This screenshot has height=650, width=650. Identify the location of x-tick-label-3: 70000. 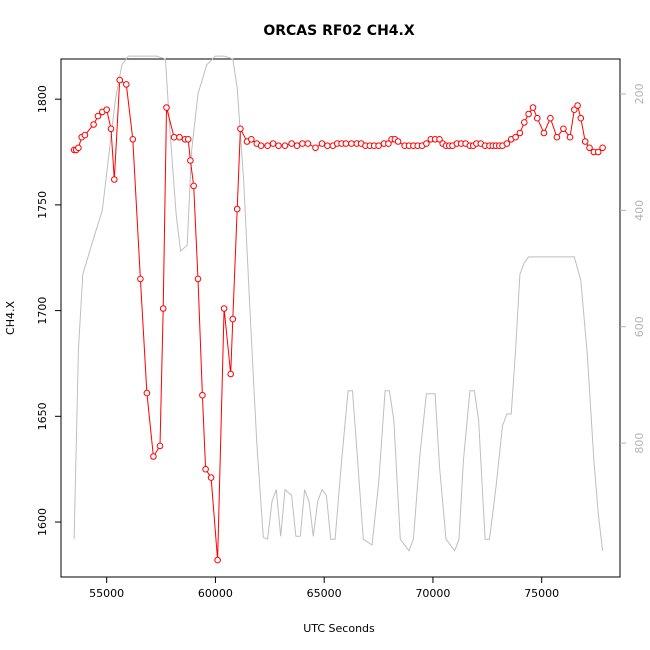
(432, 593).